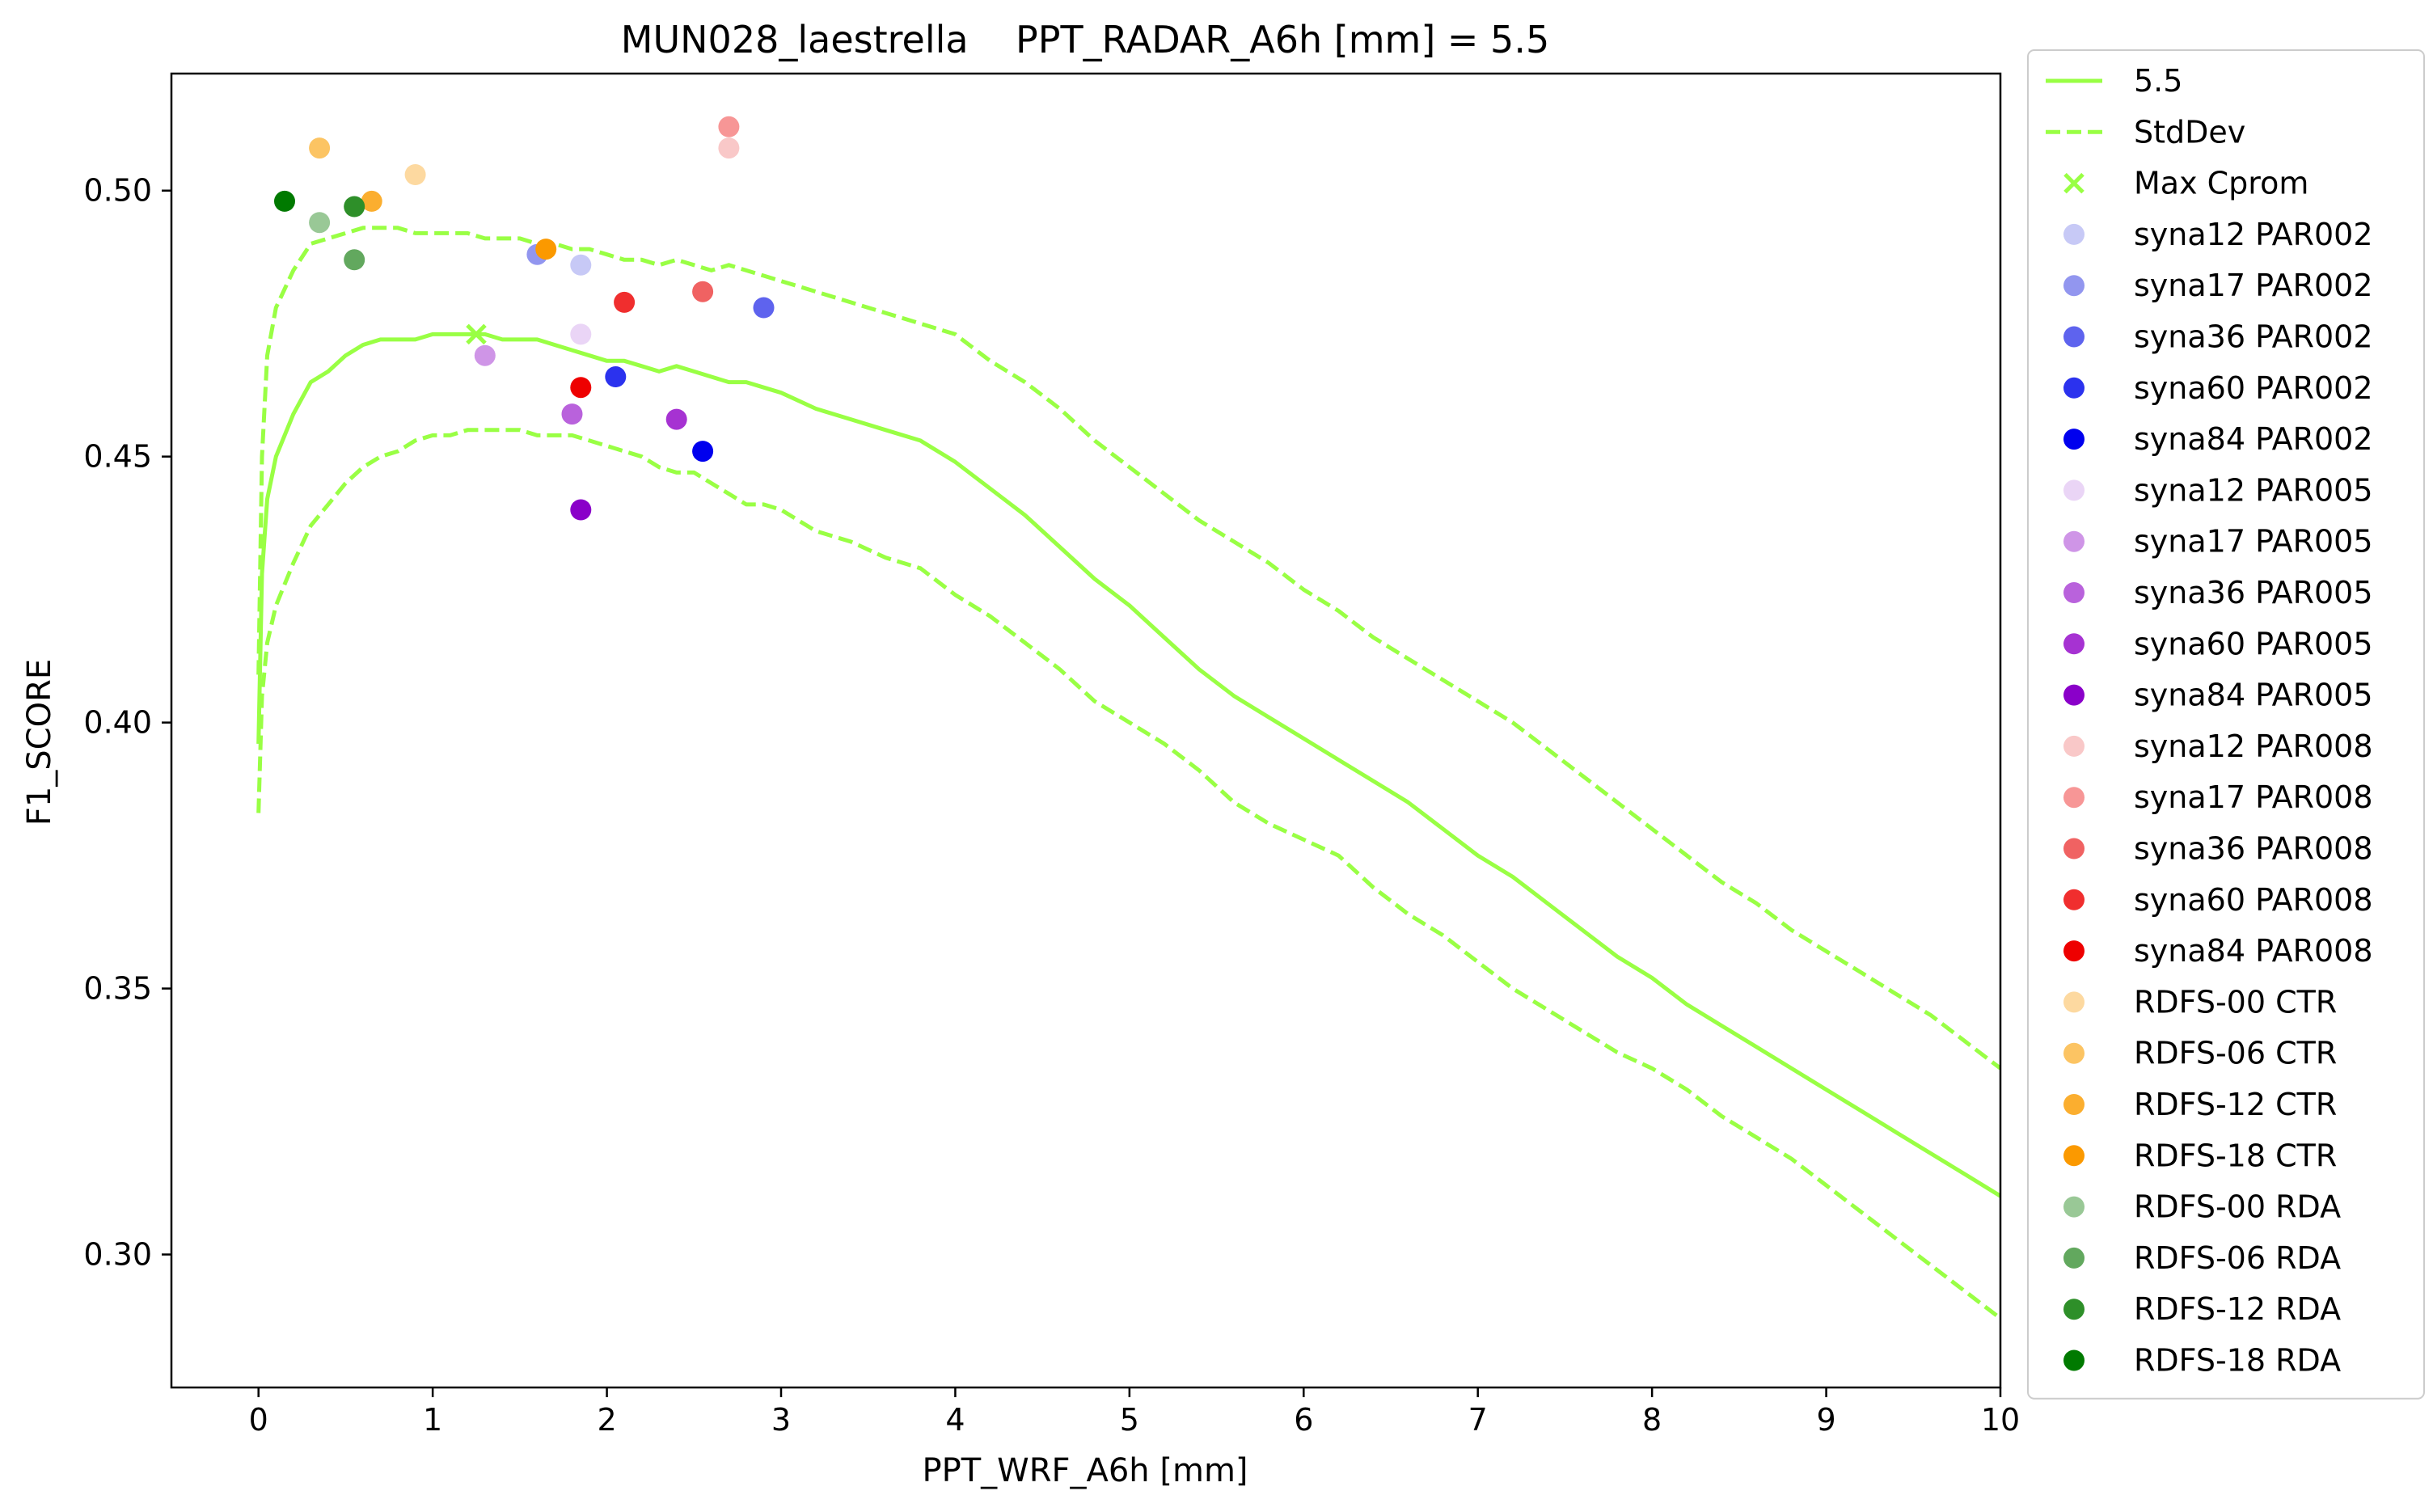 The width and height of the screenshot is (2433, 1512). What do you see at coordinates (2253, 234) in the screenshot?
I see `legend-label-3: syna12 PAR002` at bounding box center [2253, 234].